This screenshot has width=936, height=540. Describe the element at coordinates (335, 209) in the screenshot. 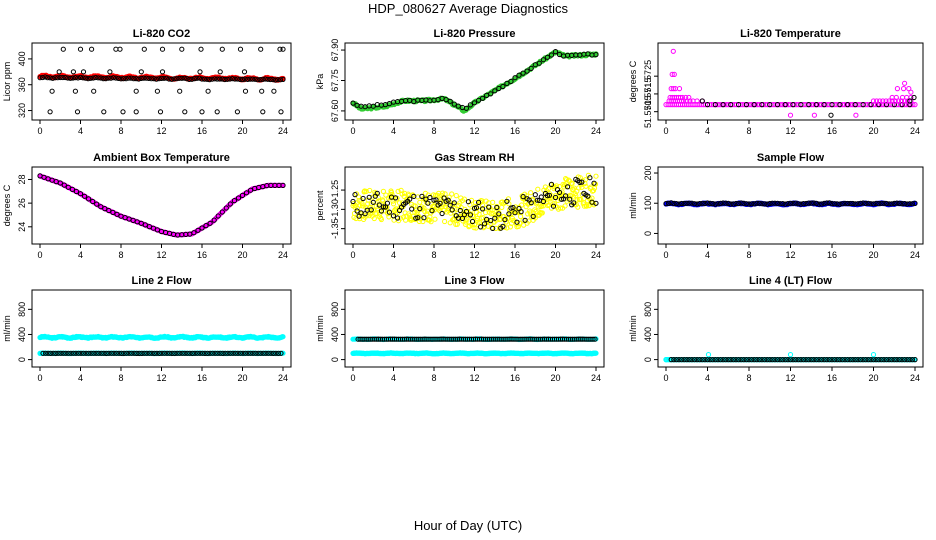

I see `y-tick-label: -1.30` at that location.